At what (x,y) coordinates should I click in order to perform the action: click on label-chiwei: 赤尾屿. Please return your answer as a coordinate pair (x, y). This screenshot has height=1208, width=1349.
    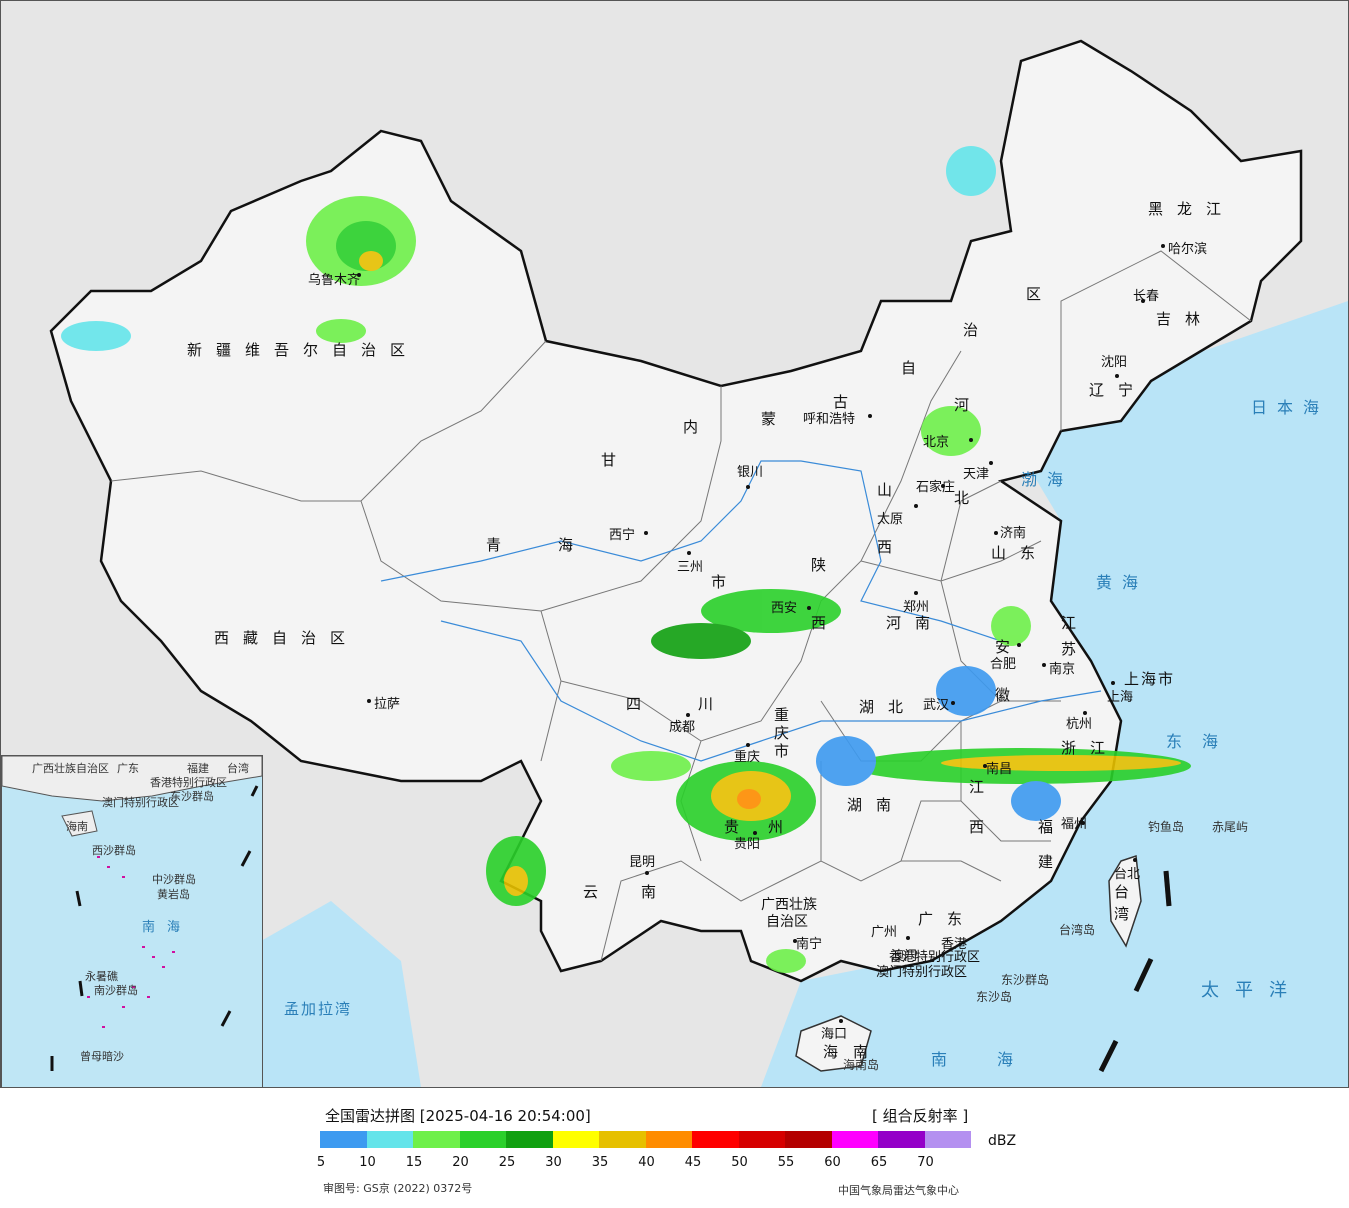
    Looking at the image, I should click on (1230, 827).